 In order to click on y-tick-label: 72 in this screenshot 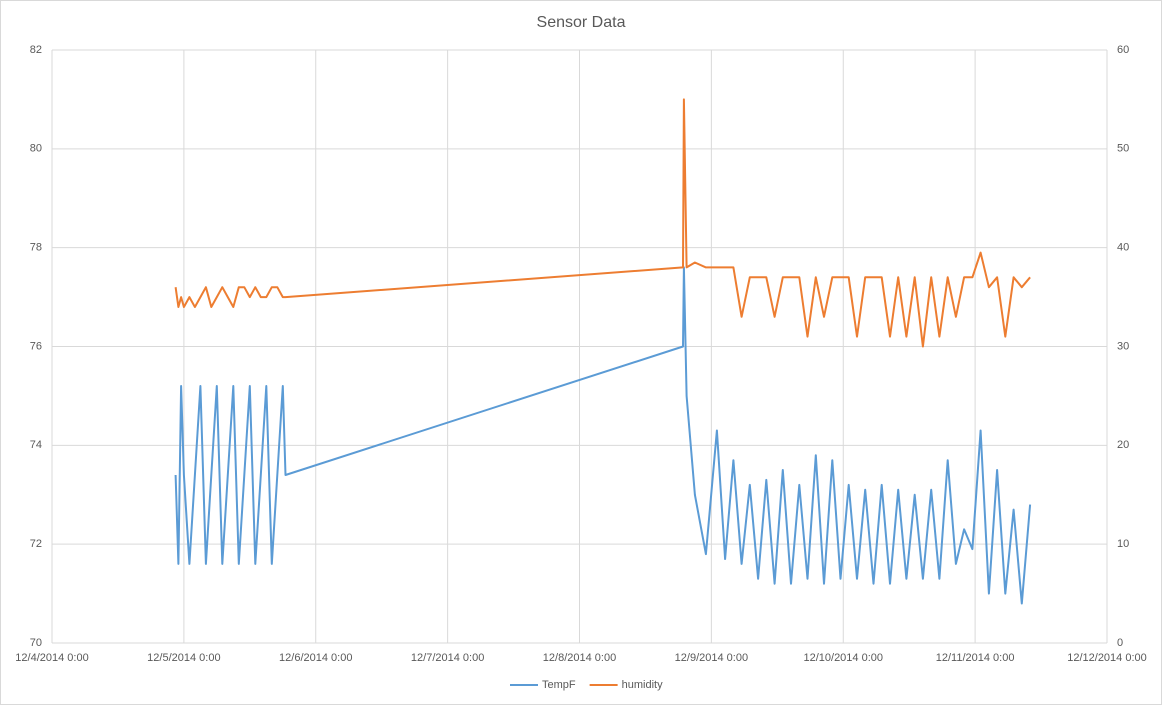, I will do `click(36, 544)`.